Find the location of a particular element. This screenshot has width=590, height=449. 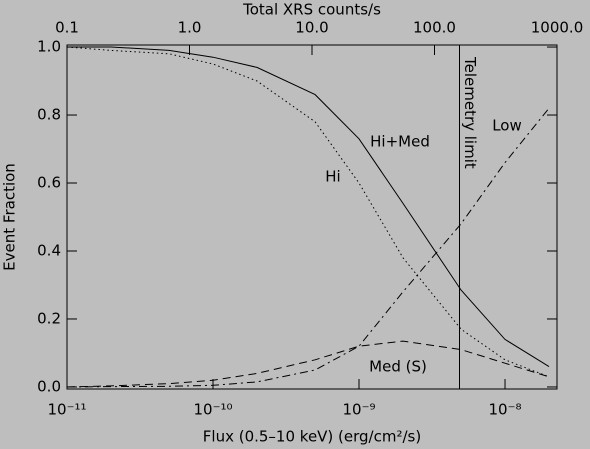

telemetry-limit-label: Telemetry limit is located at coordinates (470, 112).